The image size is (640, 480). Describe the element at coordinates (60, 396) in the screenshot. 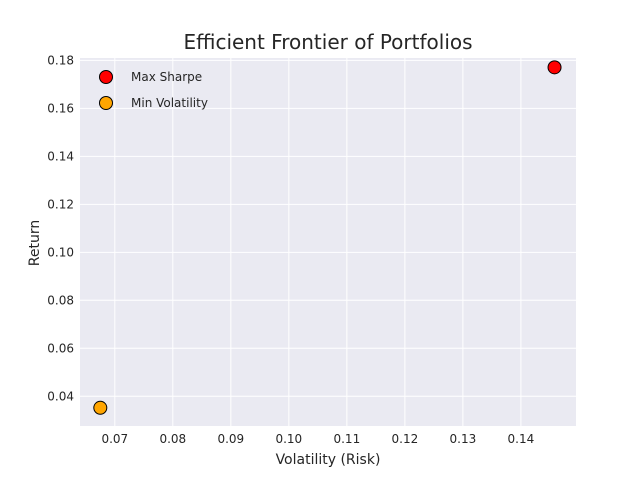

I see `y-tick-label: 0.04` at that location.